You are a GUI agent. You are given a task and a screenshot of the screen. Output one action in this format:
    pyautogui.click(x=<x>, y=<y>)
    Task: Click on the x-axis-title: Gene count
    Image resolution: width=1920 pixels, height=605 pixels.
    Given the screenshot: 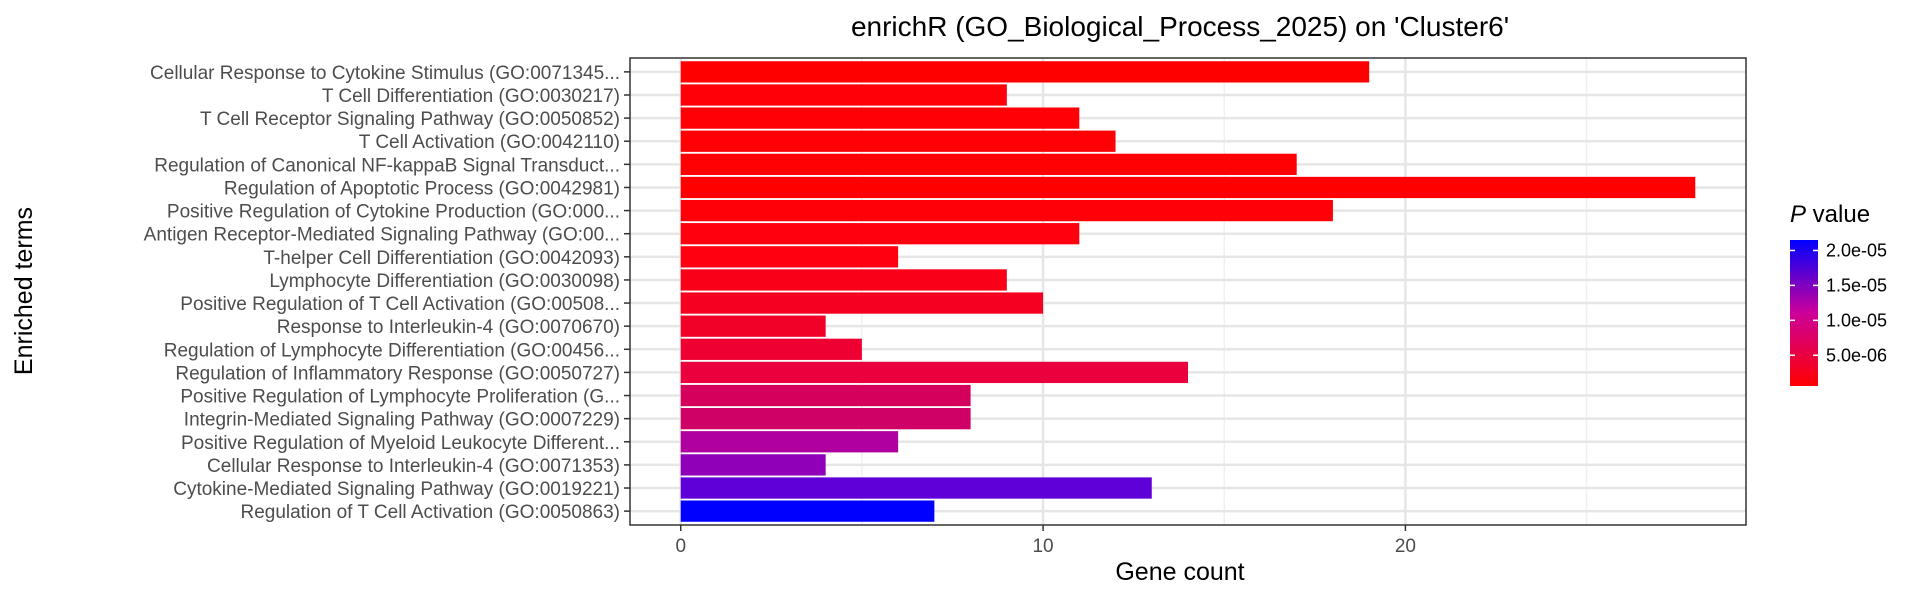 What is the action you would take?
    pyautogui.click(x=1179, y=572)
    